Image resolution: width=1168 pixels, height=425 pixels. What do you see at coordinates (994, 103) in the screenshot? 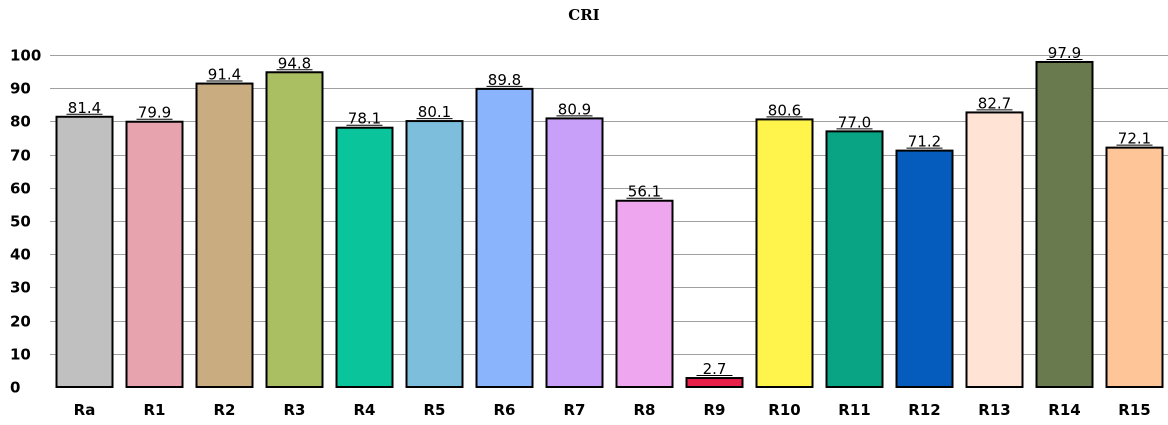
I see `value-label: 82.7` at bounding box center [994, 103].